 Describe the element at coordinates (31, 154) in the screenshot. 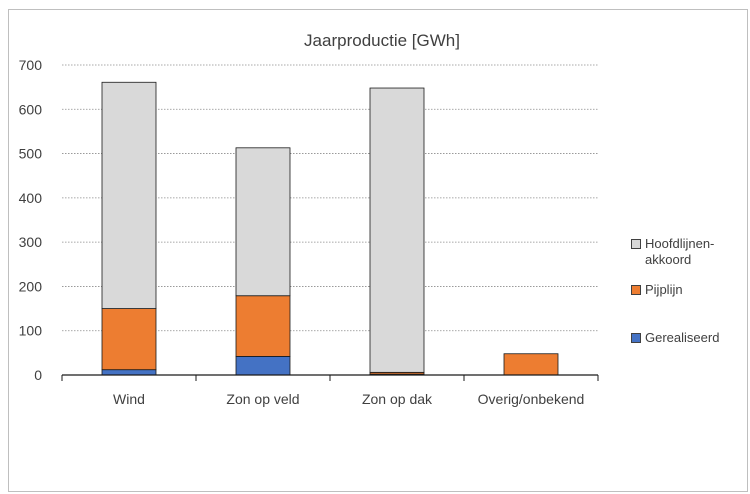

I see `y-tick-label: 500` at that location.